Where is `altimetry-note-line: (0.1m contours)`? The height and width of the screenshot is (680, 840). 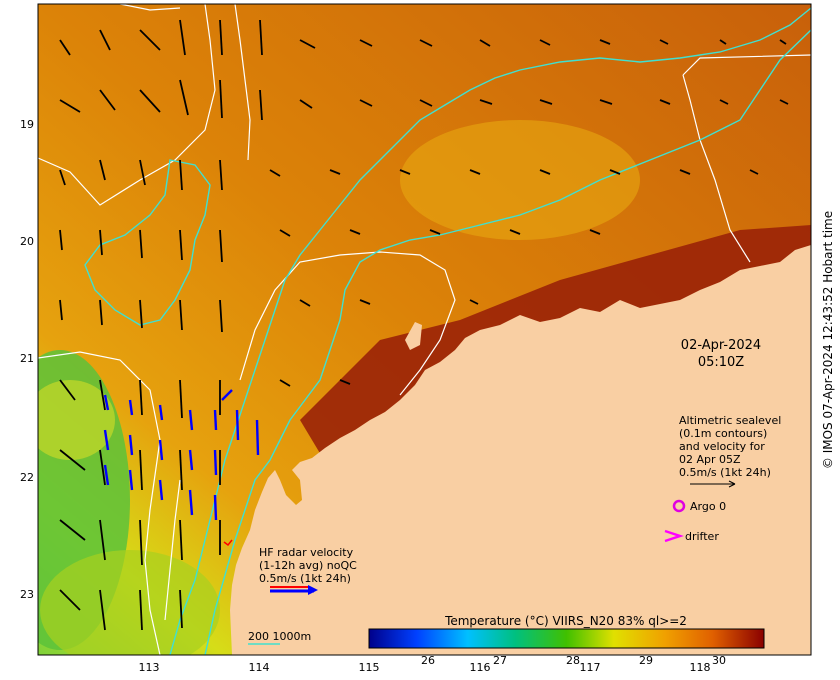 altimetry-note-line: (0.1m contours) is located at coordinates (723, 433).